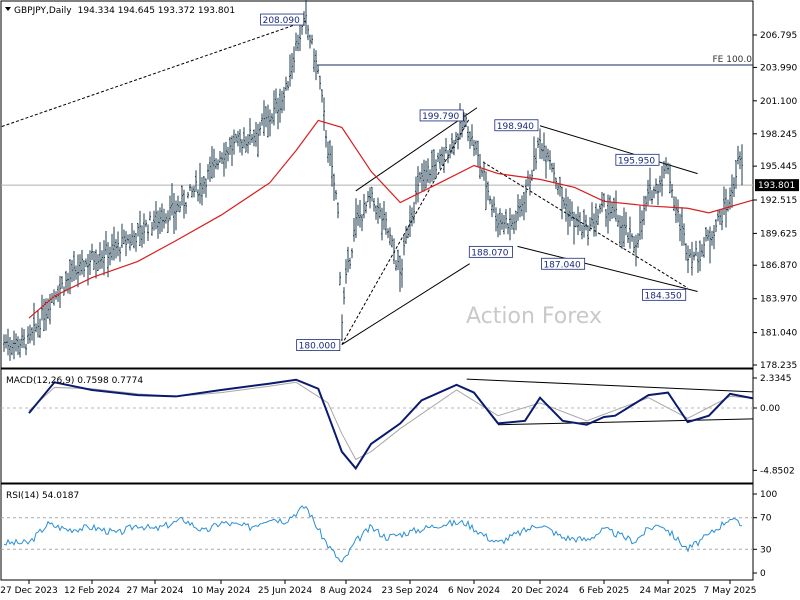 This screenshot has width=800, height=600. I want to click on price-axis-label: 201.100, so click(778, 102).